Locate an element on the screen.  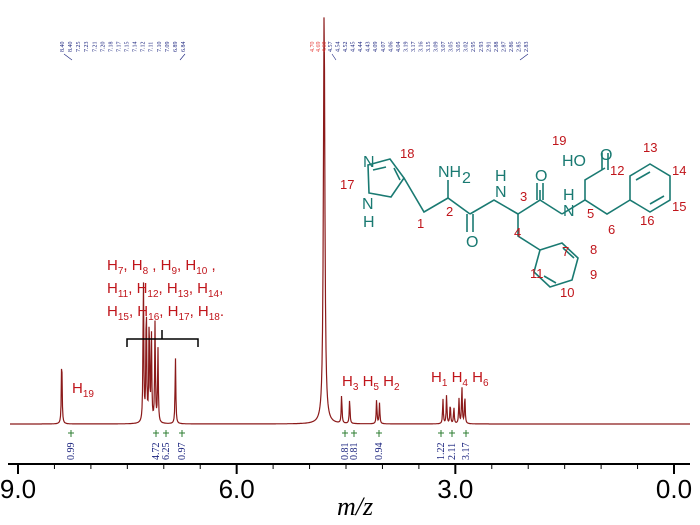
peak-ppm-label: 7.18 is located at coordinates (111, 47).